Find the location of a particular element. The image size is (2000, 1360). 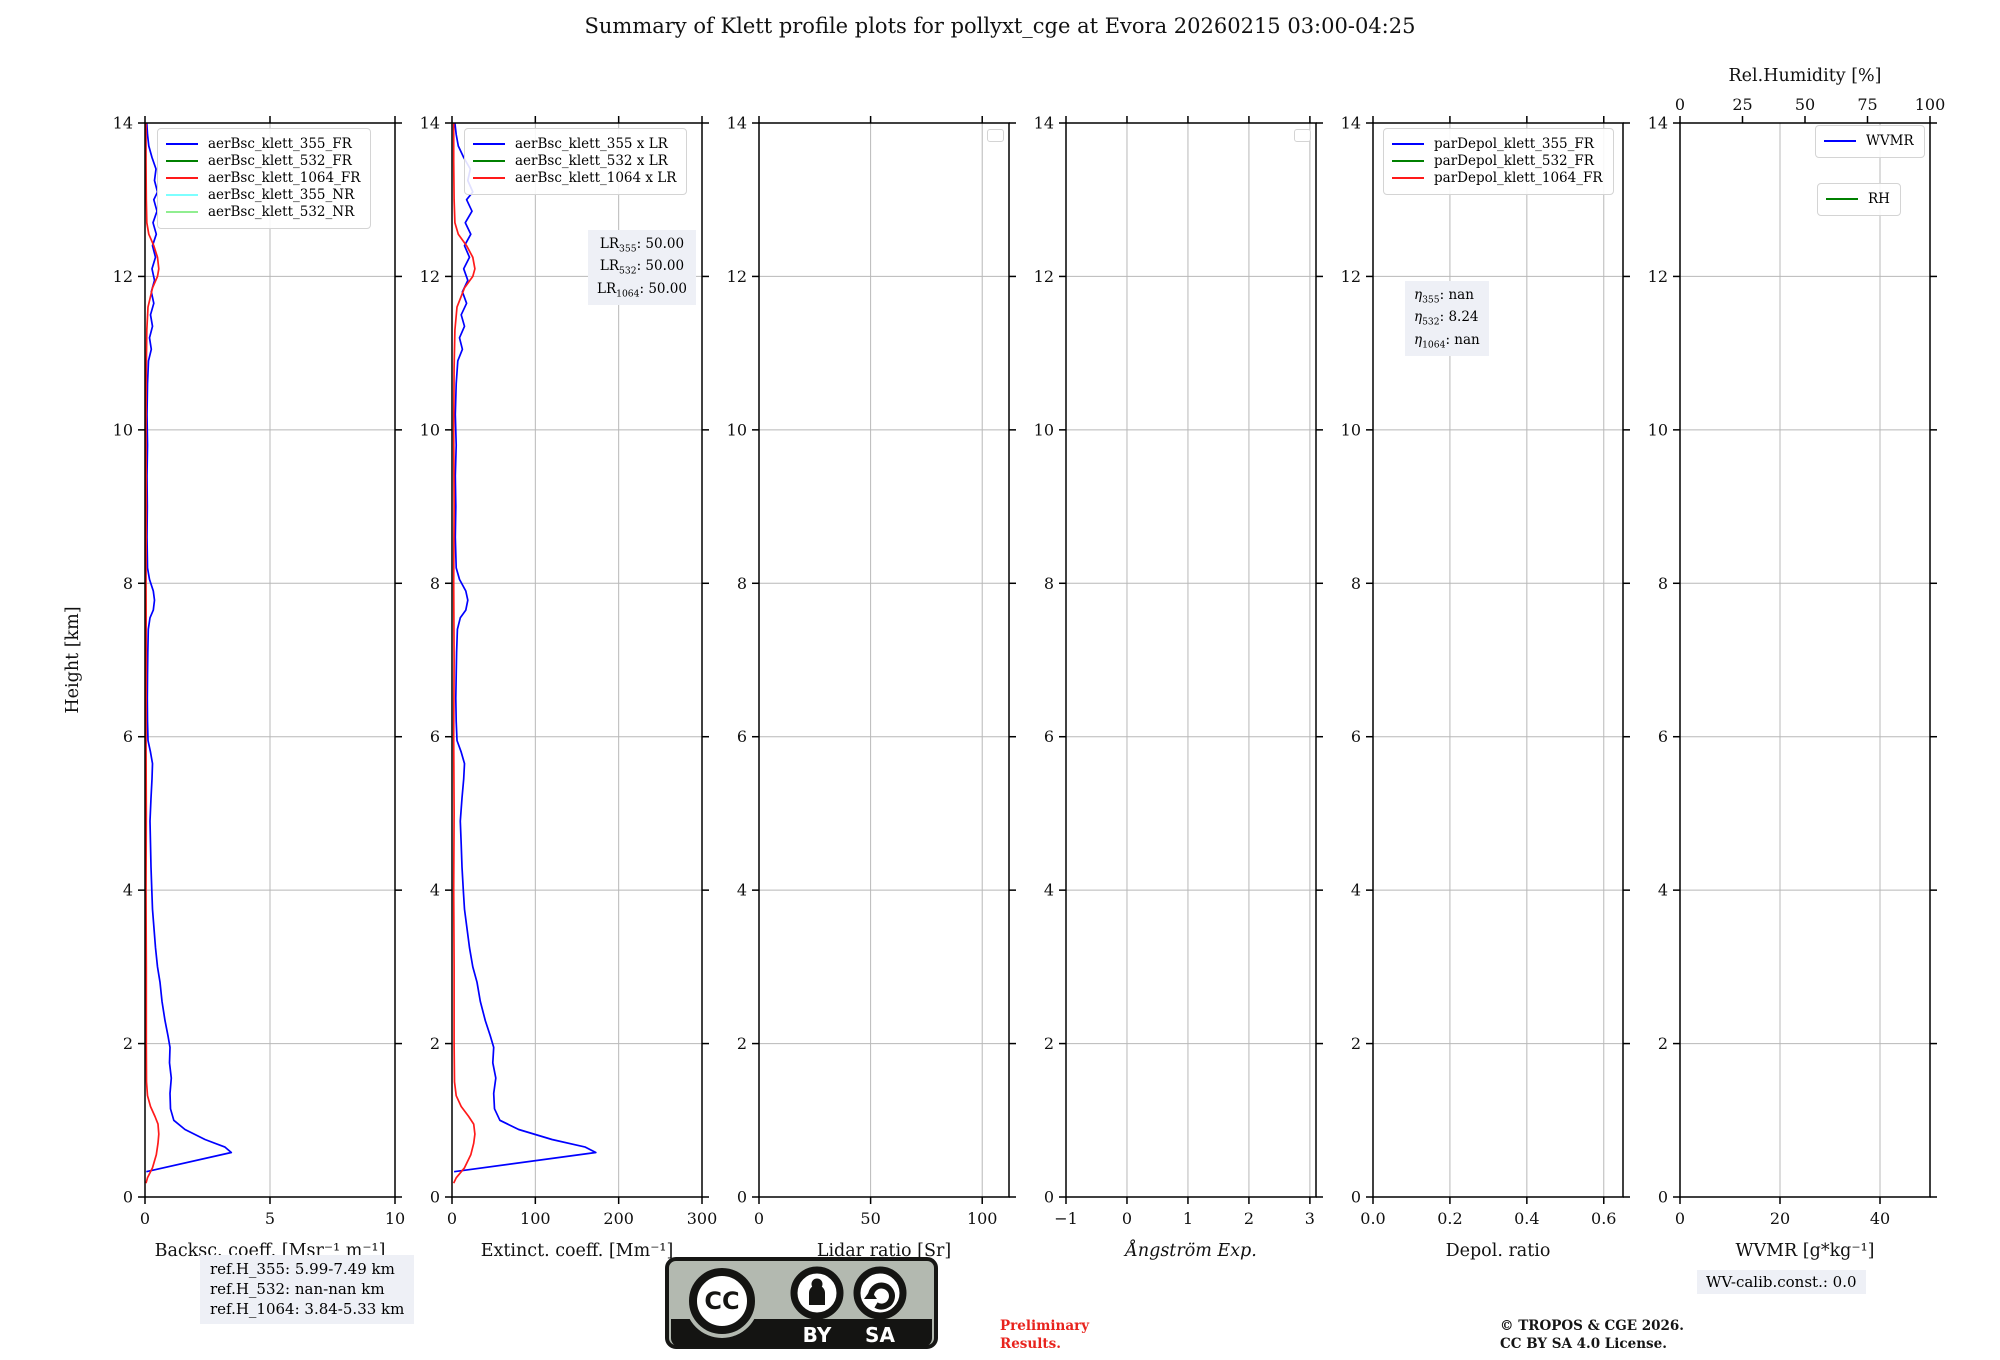

preliminary-line-1: Preliminary is located at coordinates (1045, 1326).